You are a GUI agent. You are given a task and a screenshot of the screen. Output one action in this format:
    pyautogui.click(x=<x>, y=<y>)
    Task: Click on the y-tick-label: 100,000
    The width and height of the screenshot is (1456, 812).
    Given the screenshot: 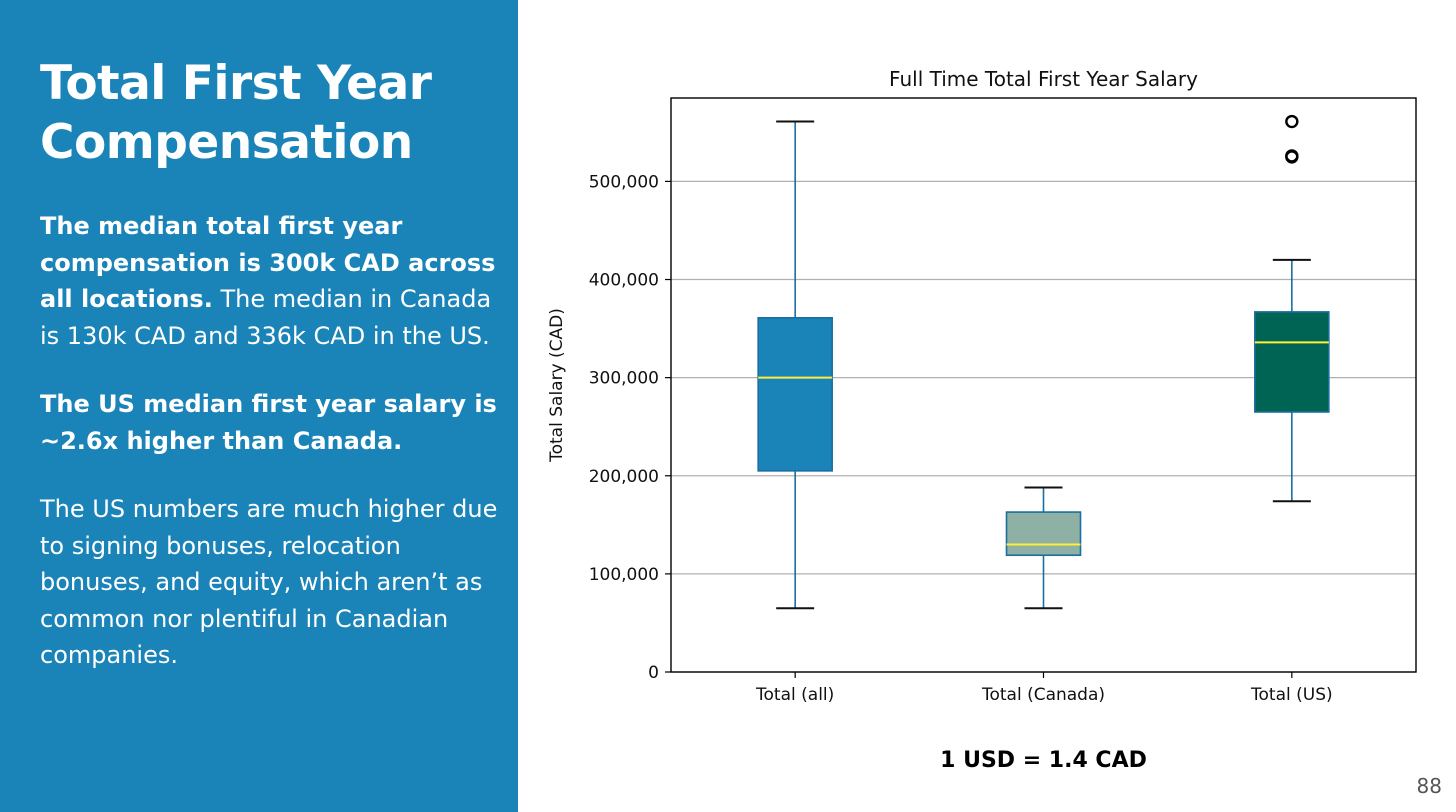 What is the action you would take?
    pyautogui.click(x=624, y=575)
    